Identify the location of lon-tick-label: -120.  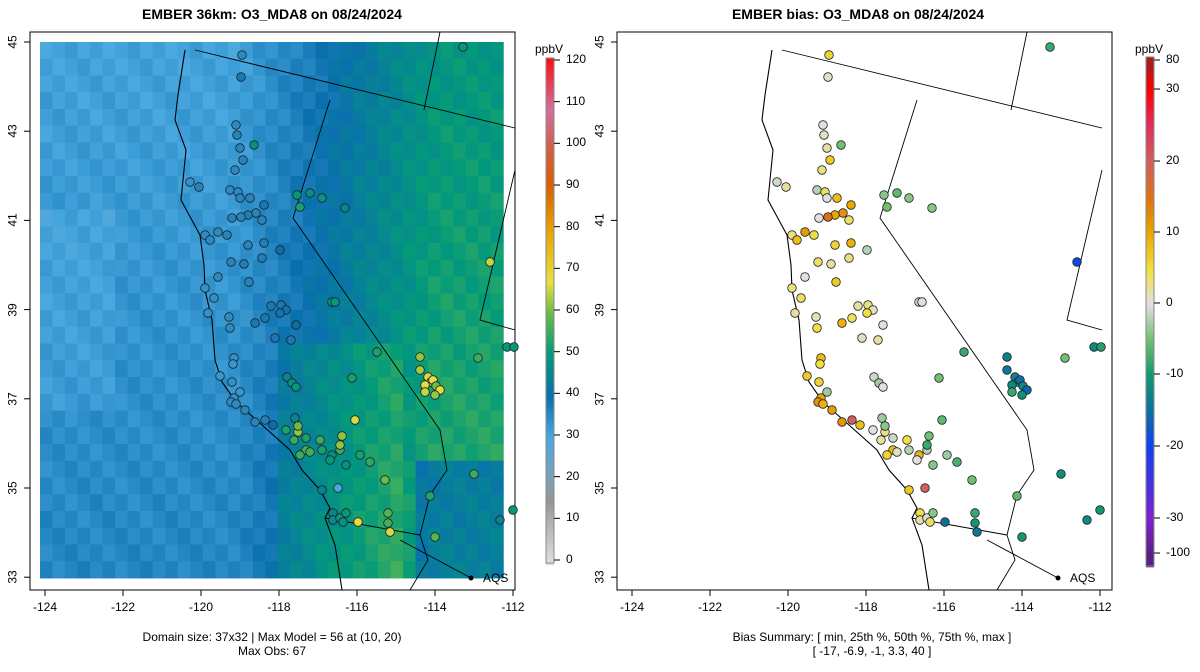
(201, 607).